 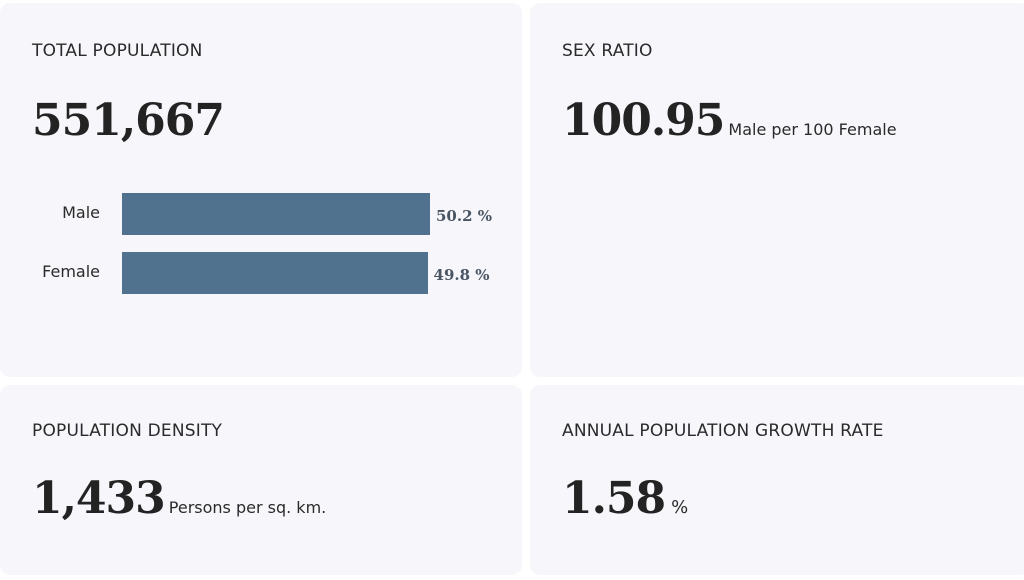 What do you see at coordinates (461, 275) in the screenshot?
I see `bar-value-female: 49.8 %` at bounding box center [461, 275].